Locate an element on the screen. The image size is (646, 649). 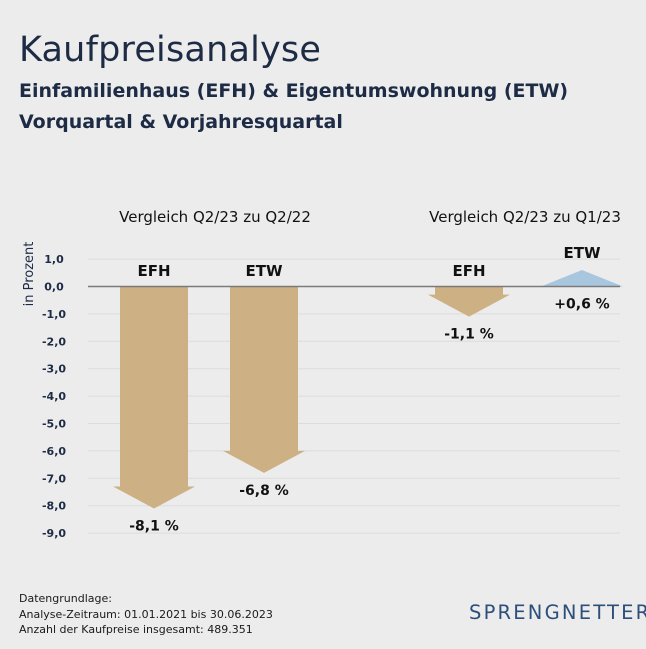
group-title: Vergleich Q2/23 zu Q2/22 is located at coordinates (215, 217).